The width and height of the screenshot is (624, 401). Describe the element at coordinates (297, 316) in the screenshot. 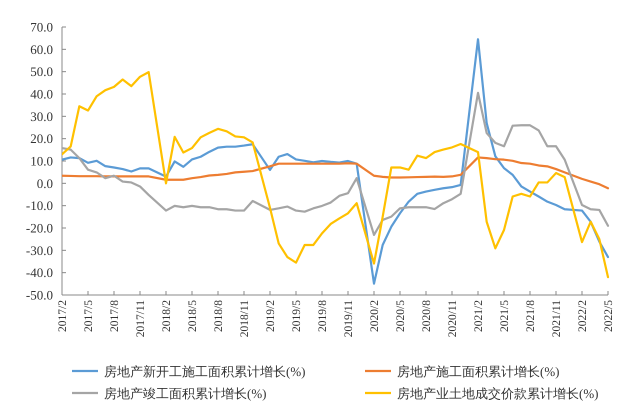

I see `x-tick-label: 2019/5` at that location.